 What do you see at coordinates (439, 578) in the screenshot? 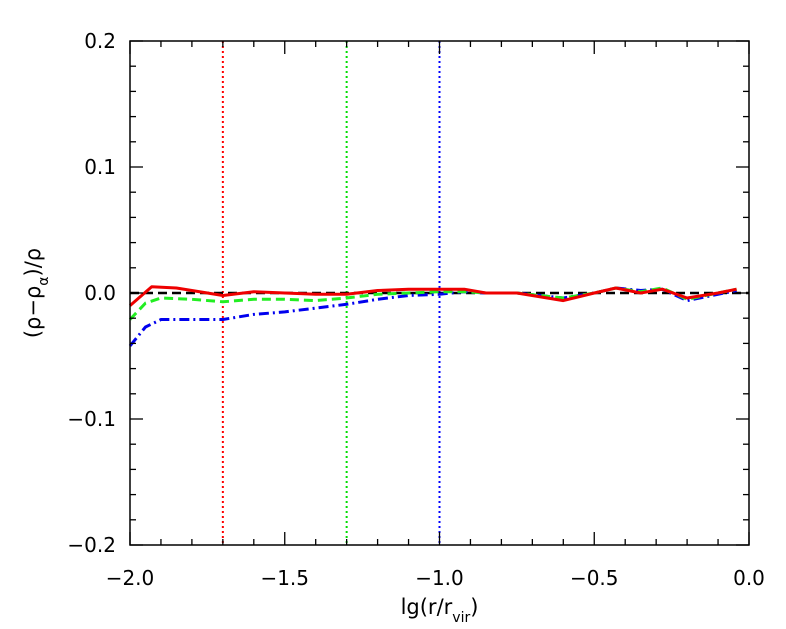
I see `x-tick-label: −1.0` at bounding box center [439, 578].